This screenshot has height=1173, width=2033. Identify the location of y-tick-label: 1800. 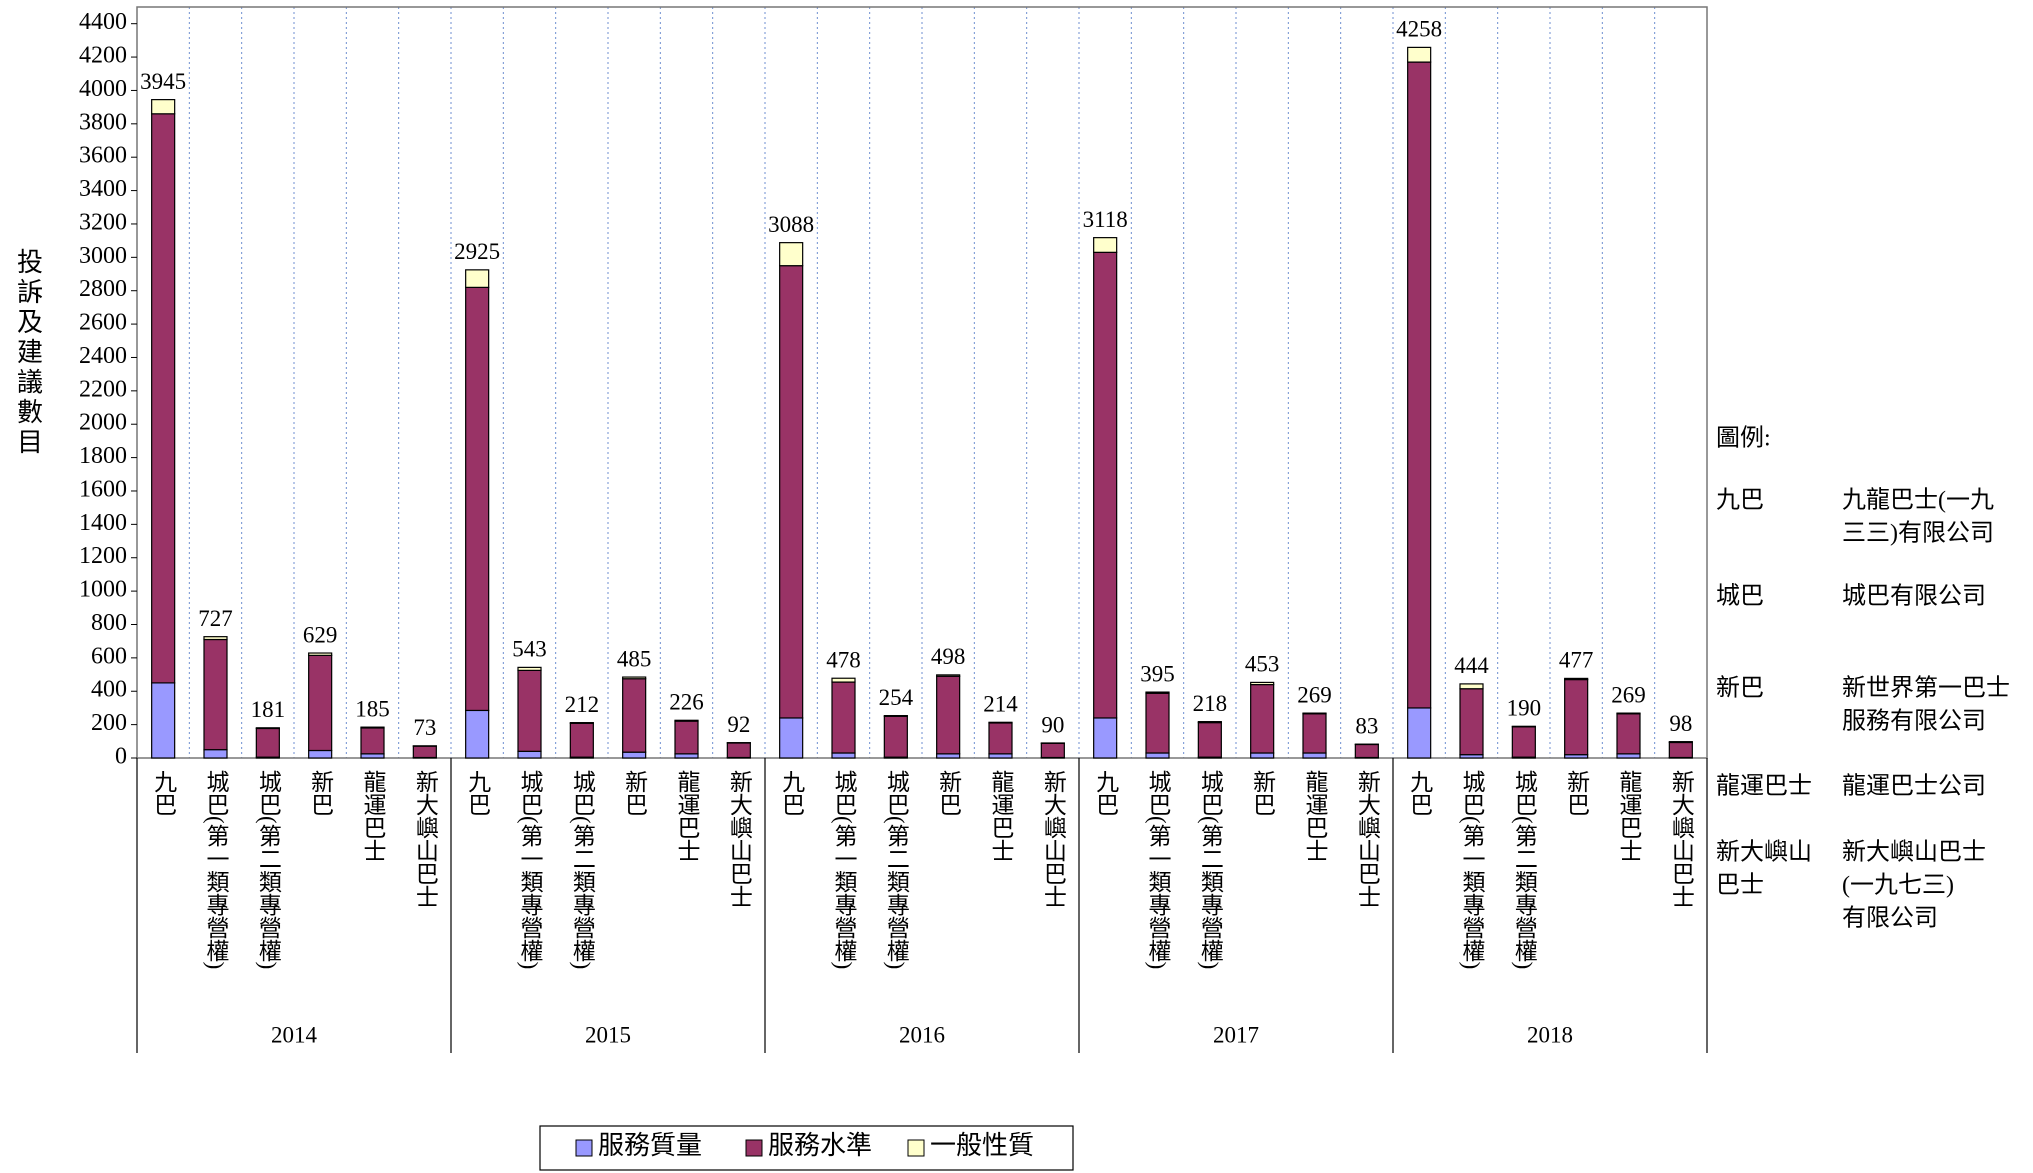
(103, 456).